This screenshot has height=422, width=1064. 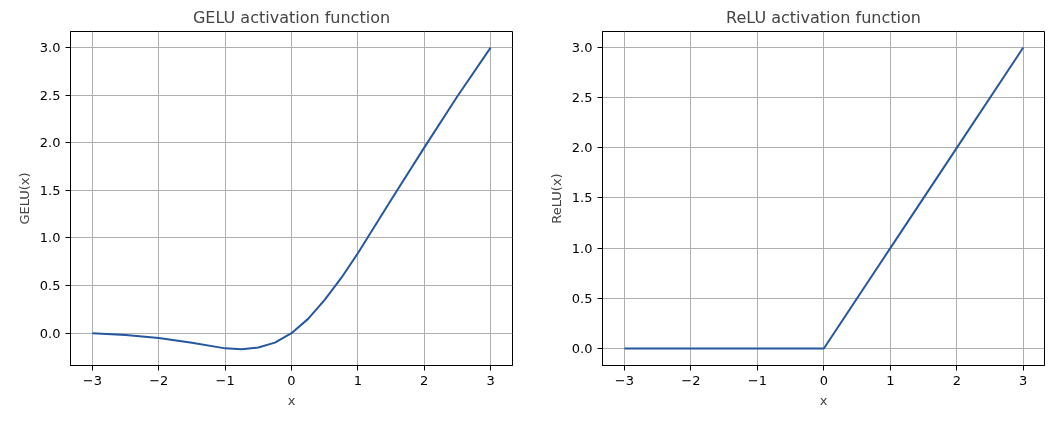 I want to click on y-axis-title: ReLU(x), so click(x=556, y=198).